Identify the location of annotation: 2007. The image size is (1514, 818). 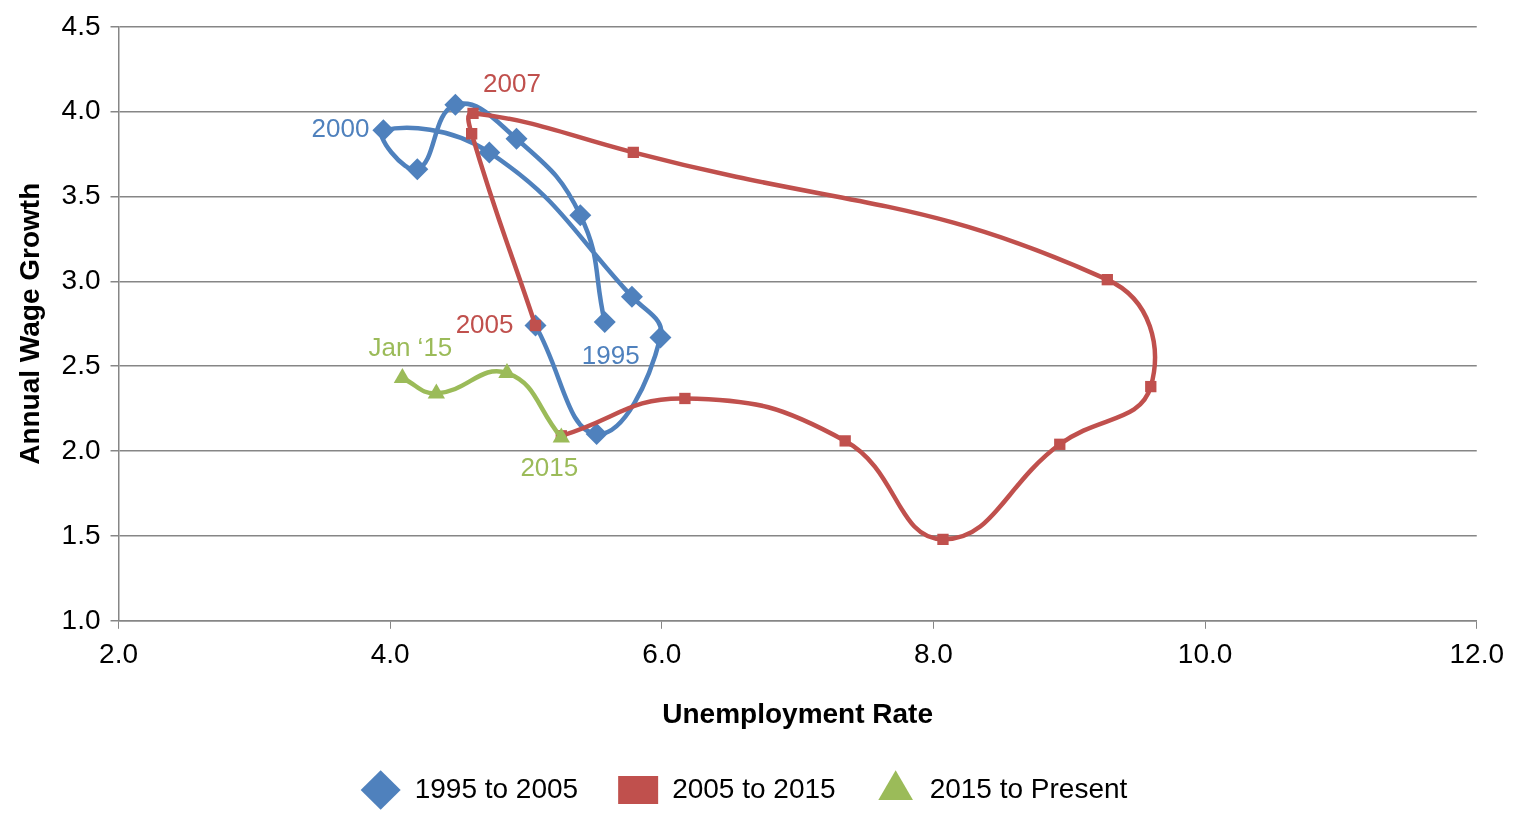
(512, 82).